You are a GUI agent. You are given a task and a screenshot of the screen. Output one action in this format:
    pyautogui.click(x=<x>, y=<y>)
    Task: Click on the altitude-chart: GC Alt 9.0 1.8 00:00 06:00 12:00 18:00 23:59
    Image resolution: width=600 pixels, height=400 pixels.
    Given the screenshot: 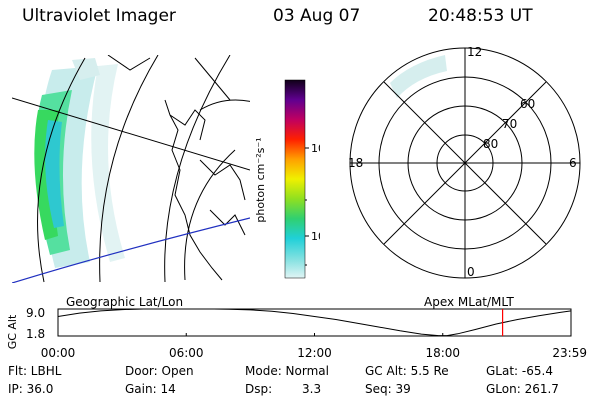 What is the action you would take?
    pyautogui.click(x=296, y=333)
    